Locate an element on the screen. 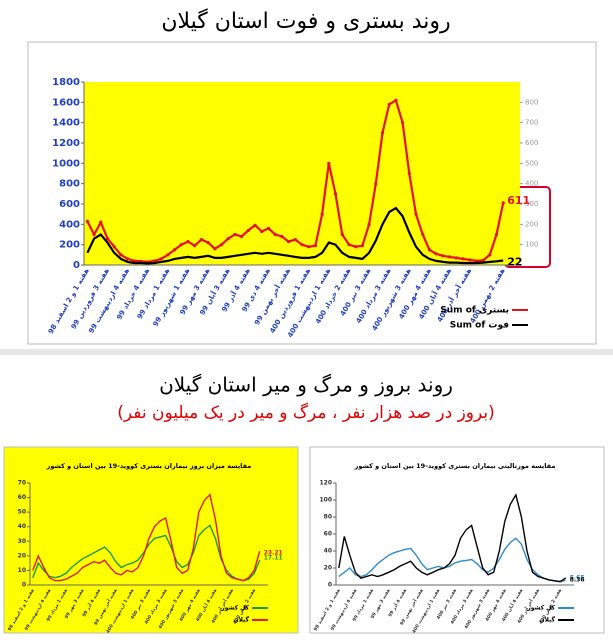 The width and height of the screenshot is (613, 640). legend-label: کل کشور is located at coordinates (234, 608).